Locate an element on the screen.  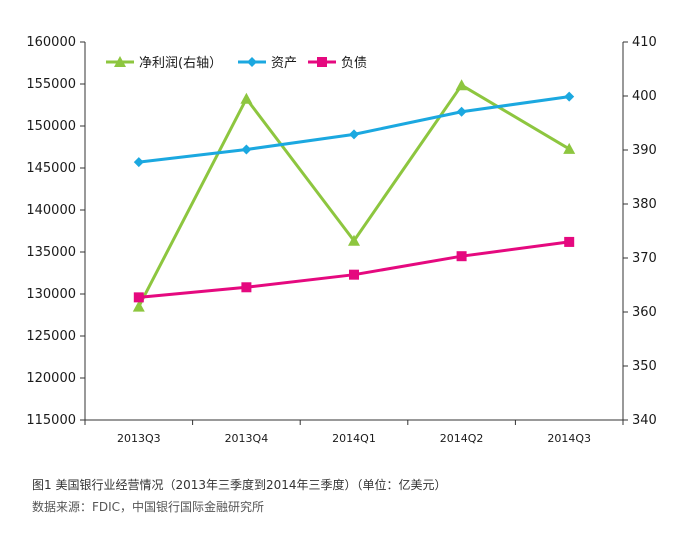
left-tick-label: 140000 is located at coordinates (51, 210).